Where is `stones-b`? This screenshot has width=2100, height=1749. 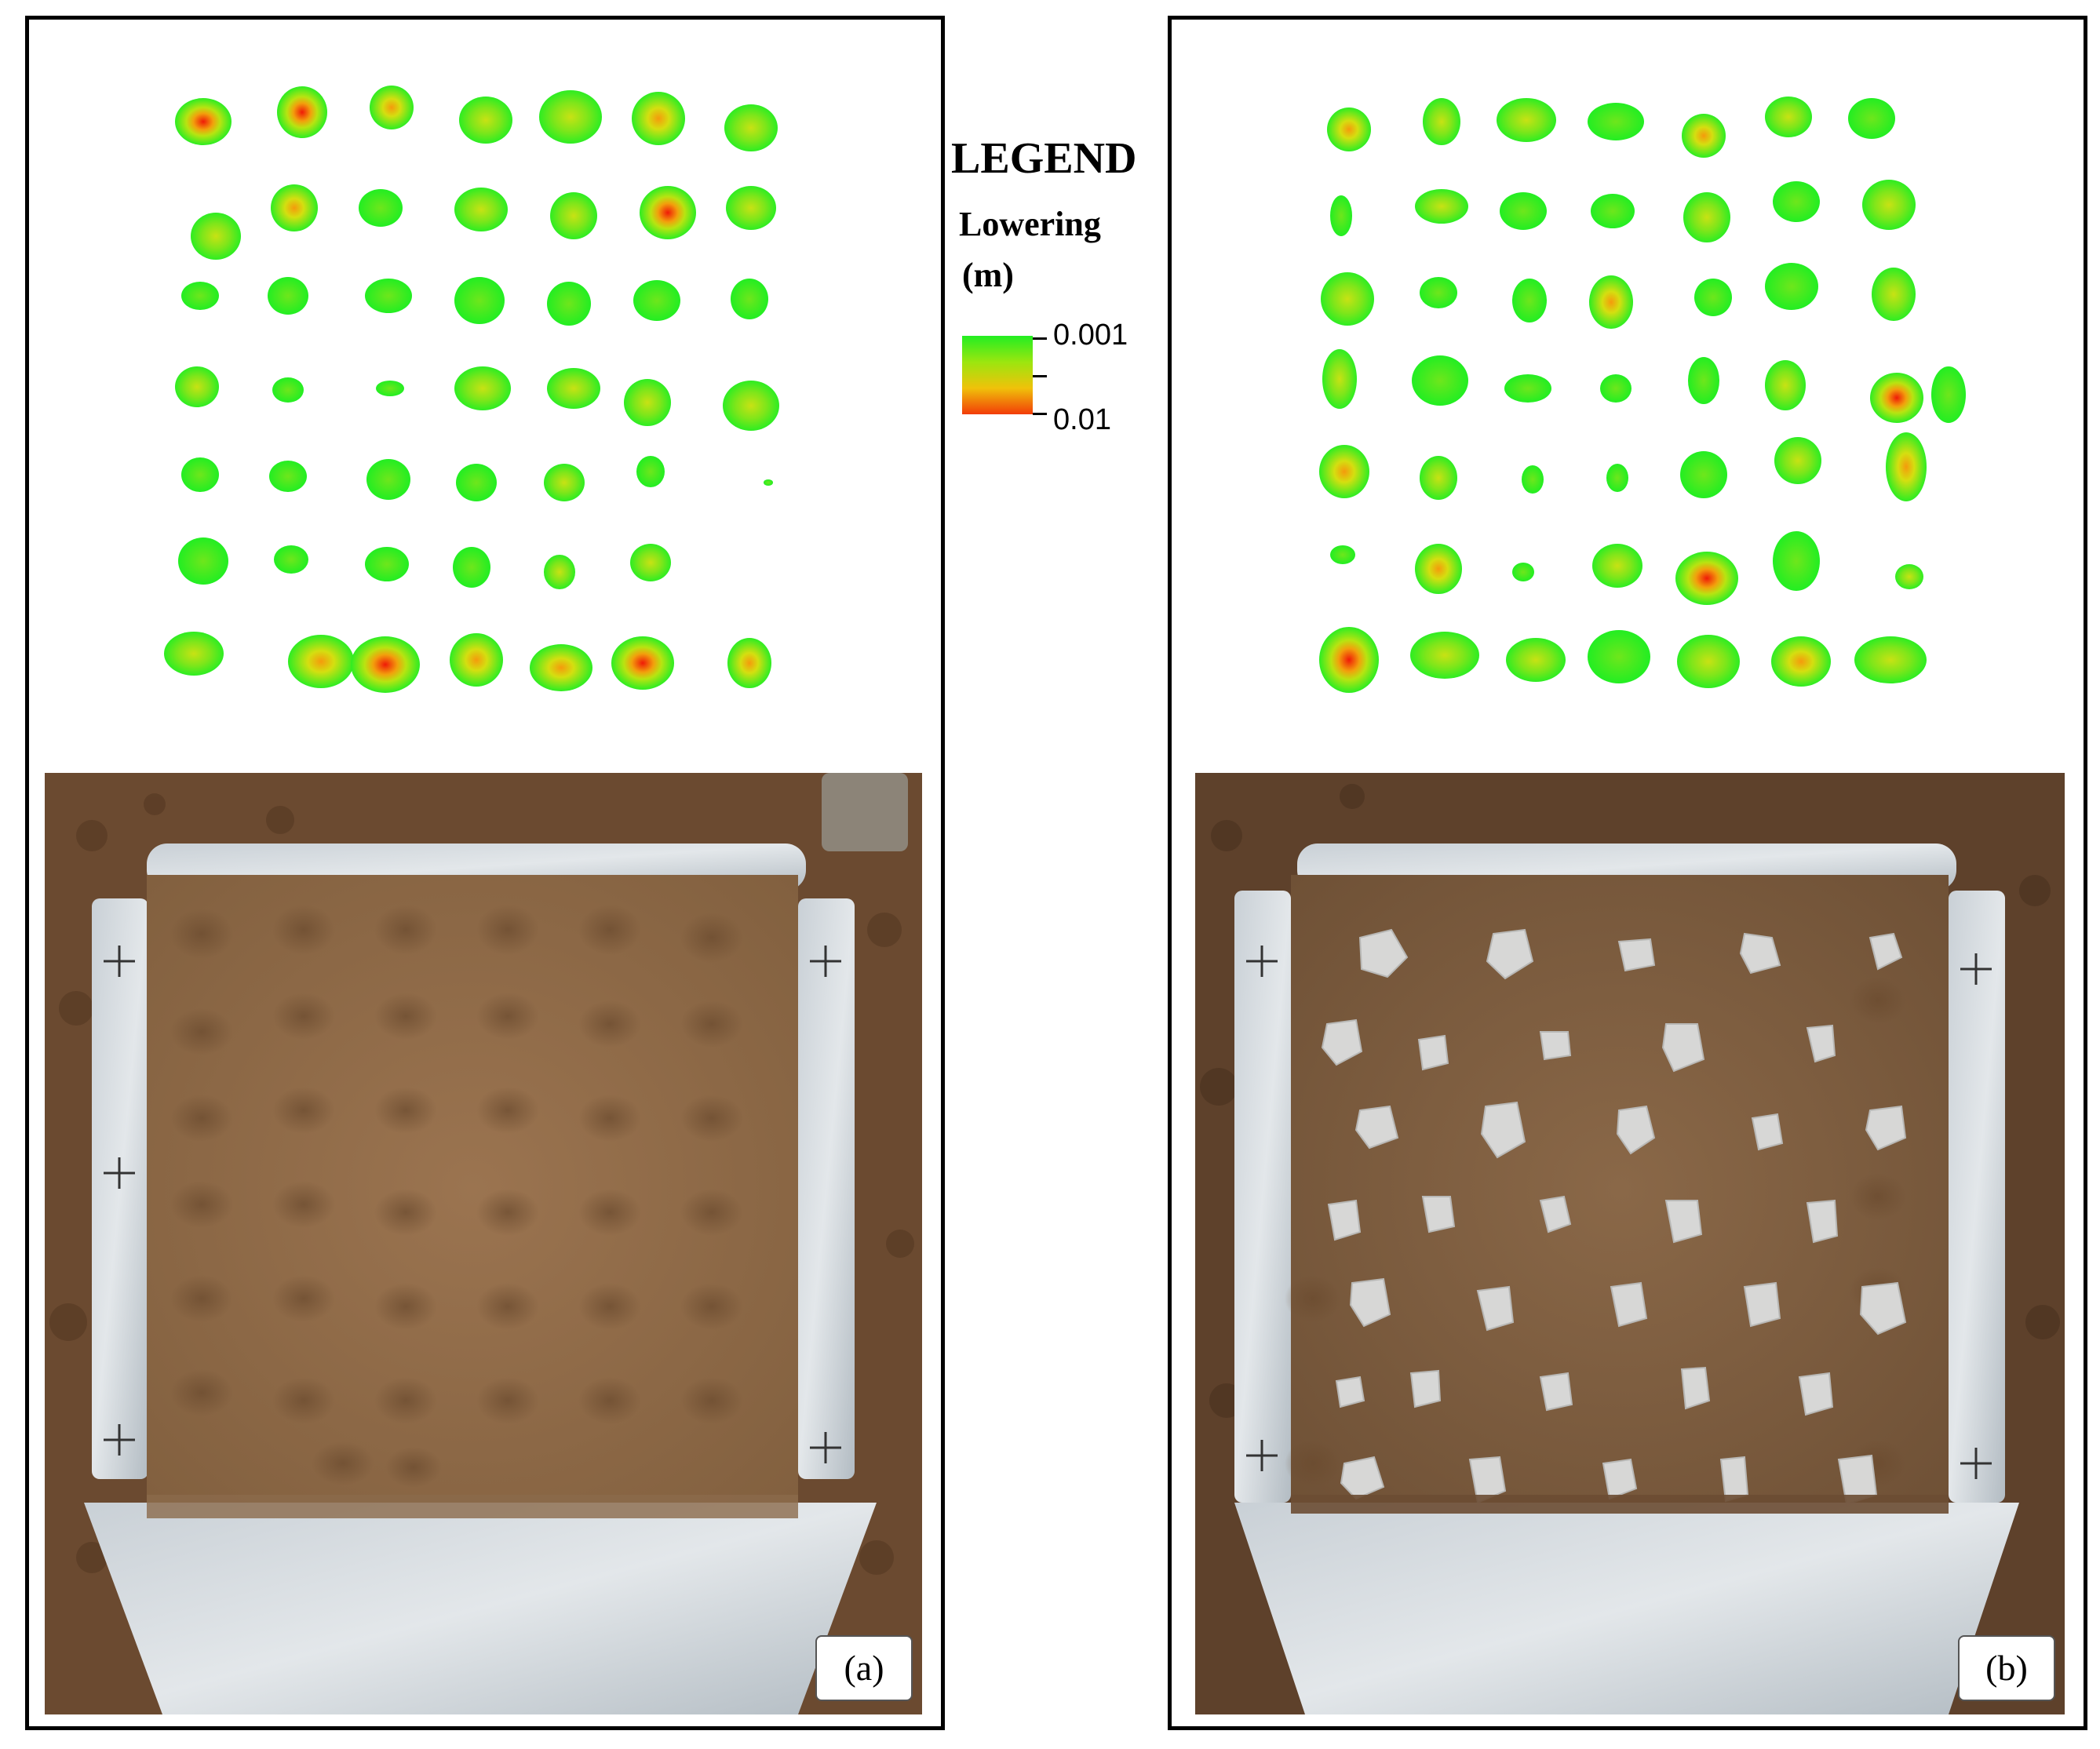 stones-b is located at coordinates (1614, 1217).